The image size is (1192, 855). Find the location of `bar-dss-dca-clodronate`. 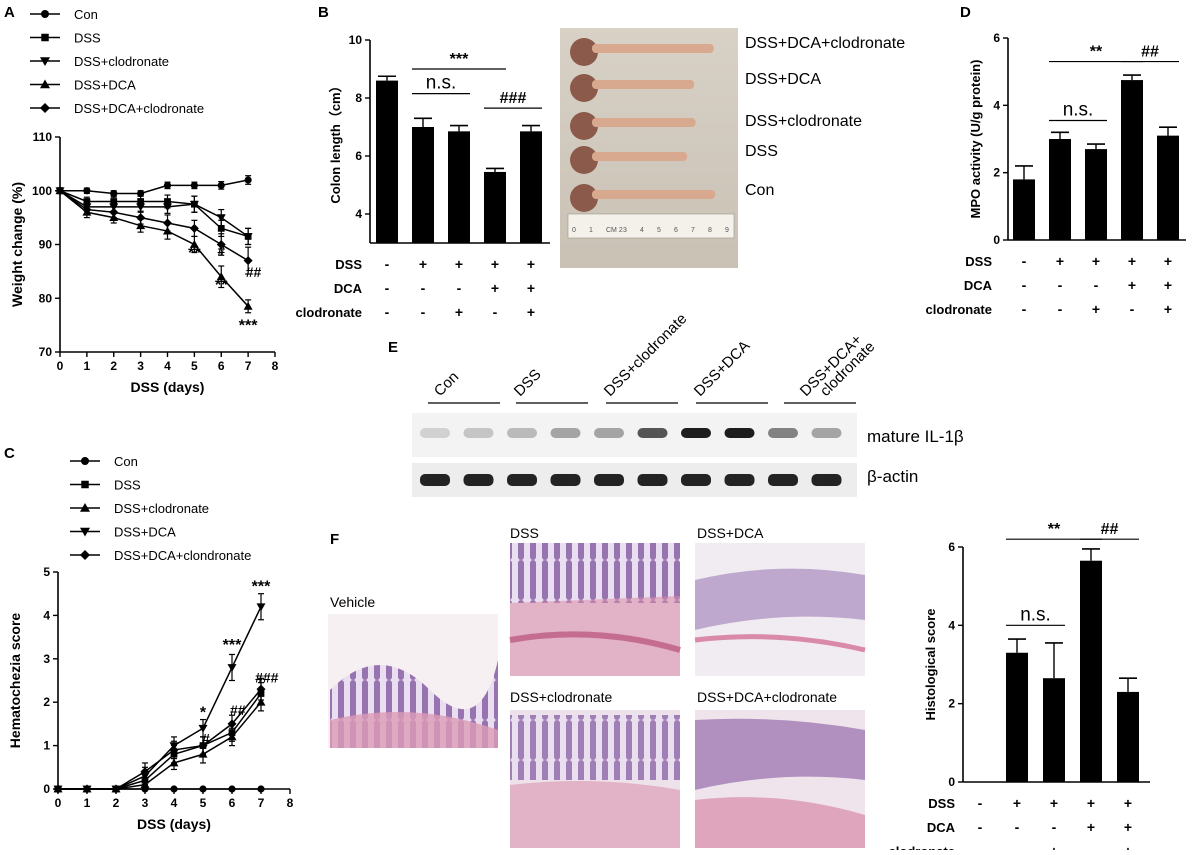

bar-dss-dca-clodronate is located at coordinates (1128, 729).